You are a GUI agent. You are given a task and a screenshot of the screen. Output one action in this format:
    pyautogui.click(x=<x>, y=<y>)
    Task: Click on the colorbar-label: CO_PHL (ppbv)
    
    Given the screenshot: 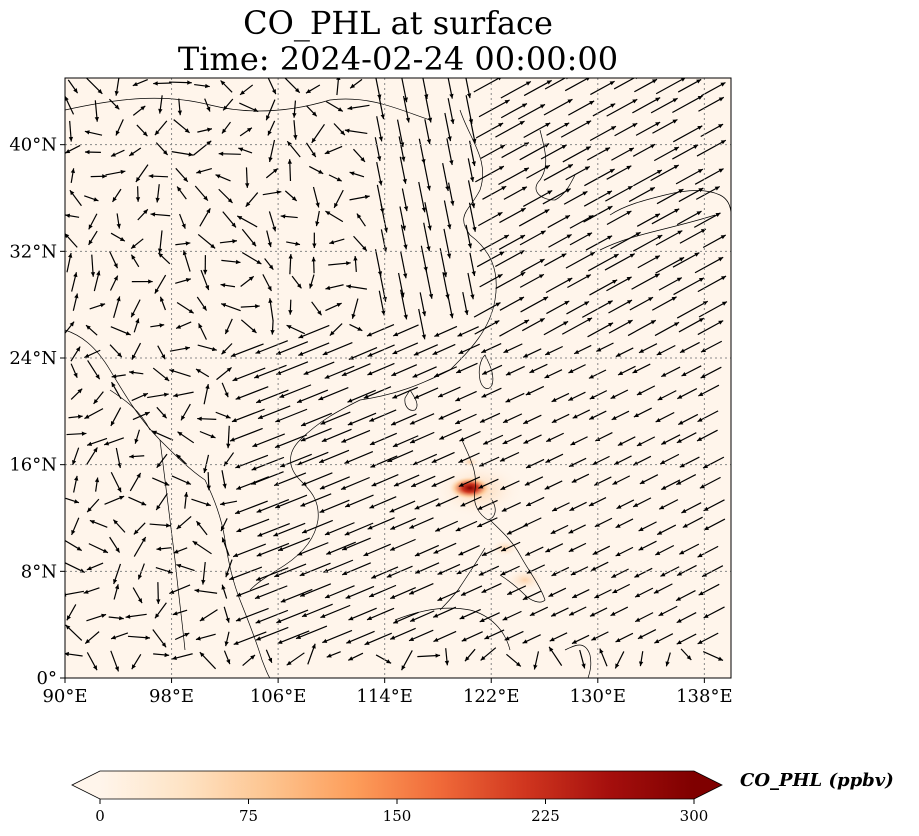 What is the action you would take?
    pyautogui.click(x=817, y=780)
    